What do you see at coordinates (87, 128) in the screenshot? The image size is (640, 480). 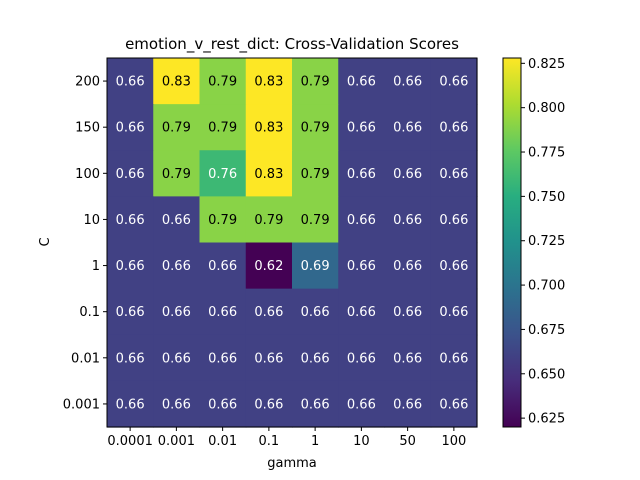 I see `y-tick-label: 150` at bounding box center [87, 128].